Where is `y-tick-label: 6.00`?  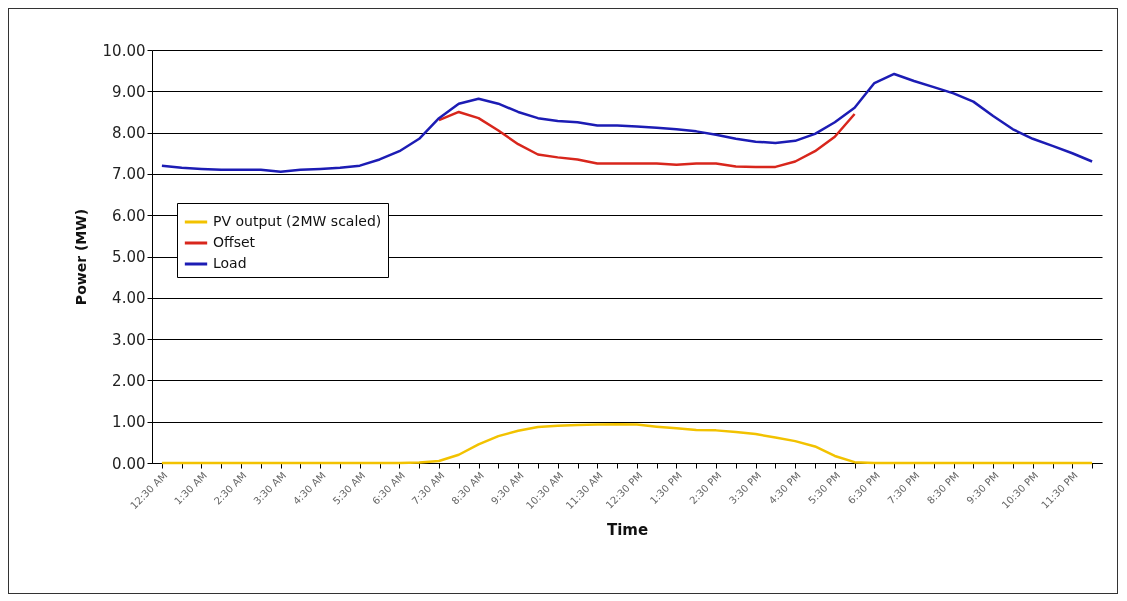 y-tick-label: 6.00 is located at coordinates (129, 215).